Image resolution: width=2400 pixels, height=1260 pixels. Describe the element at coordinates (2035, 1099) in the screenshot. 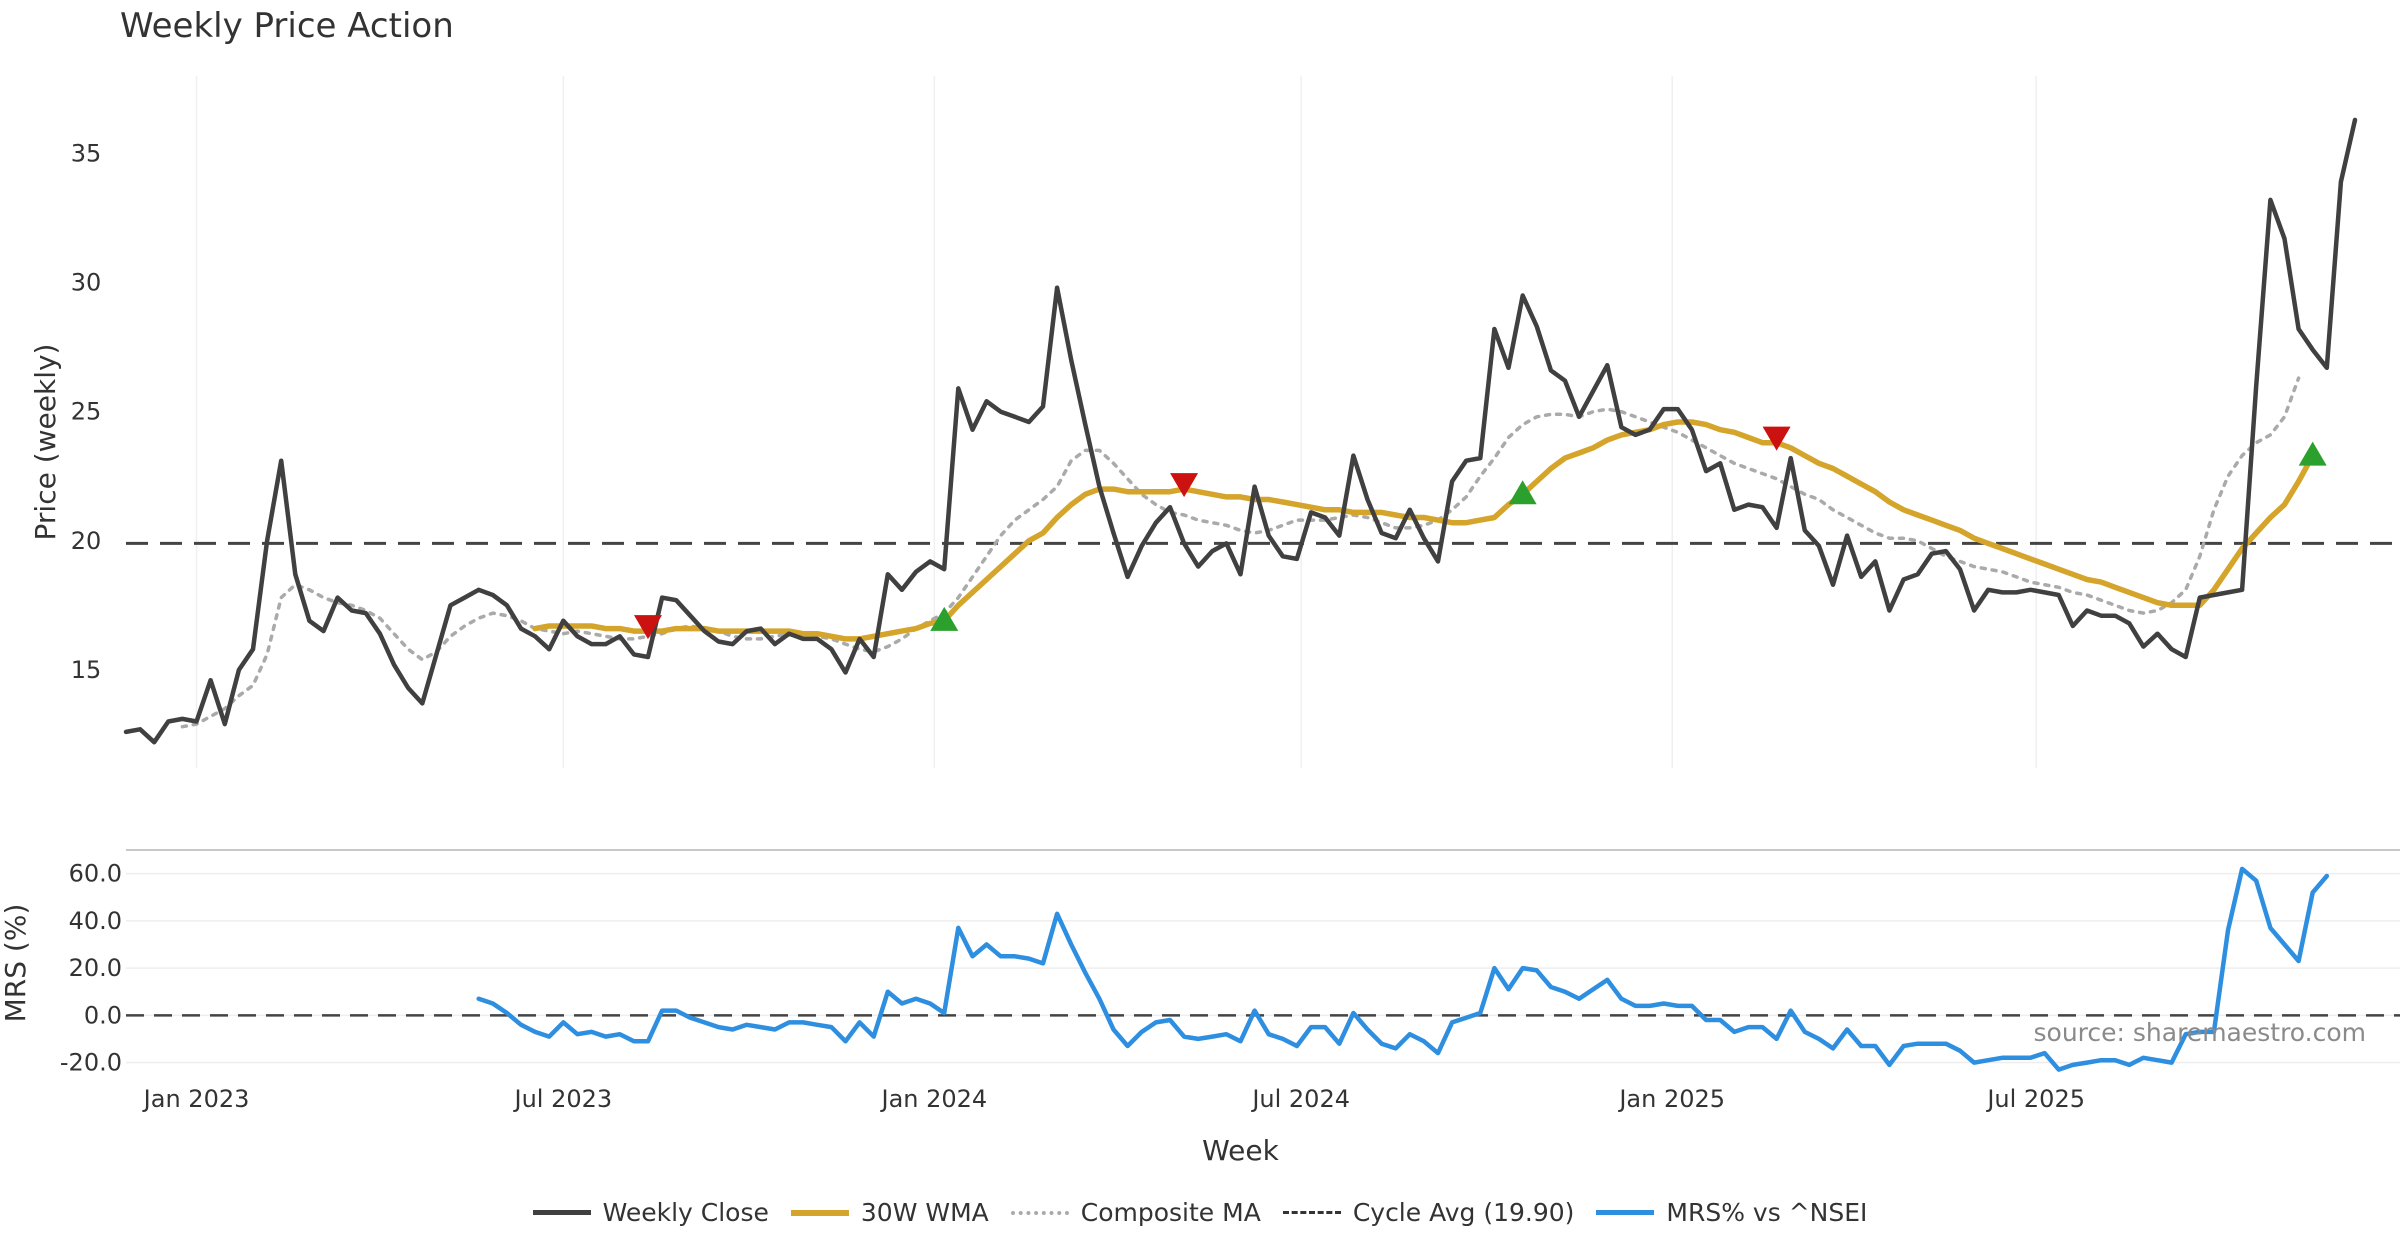

I see `x-tick-label: Jul 2025` at that location.